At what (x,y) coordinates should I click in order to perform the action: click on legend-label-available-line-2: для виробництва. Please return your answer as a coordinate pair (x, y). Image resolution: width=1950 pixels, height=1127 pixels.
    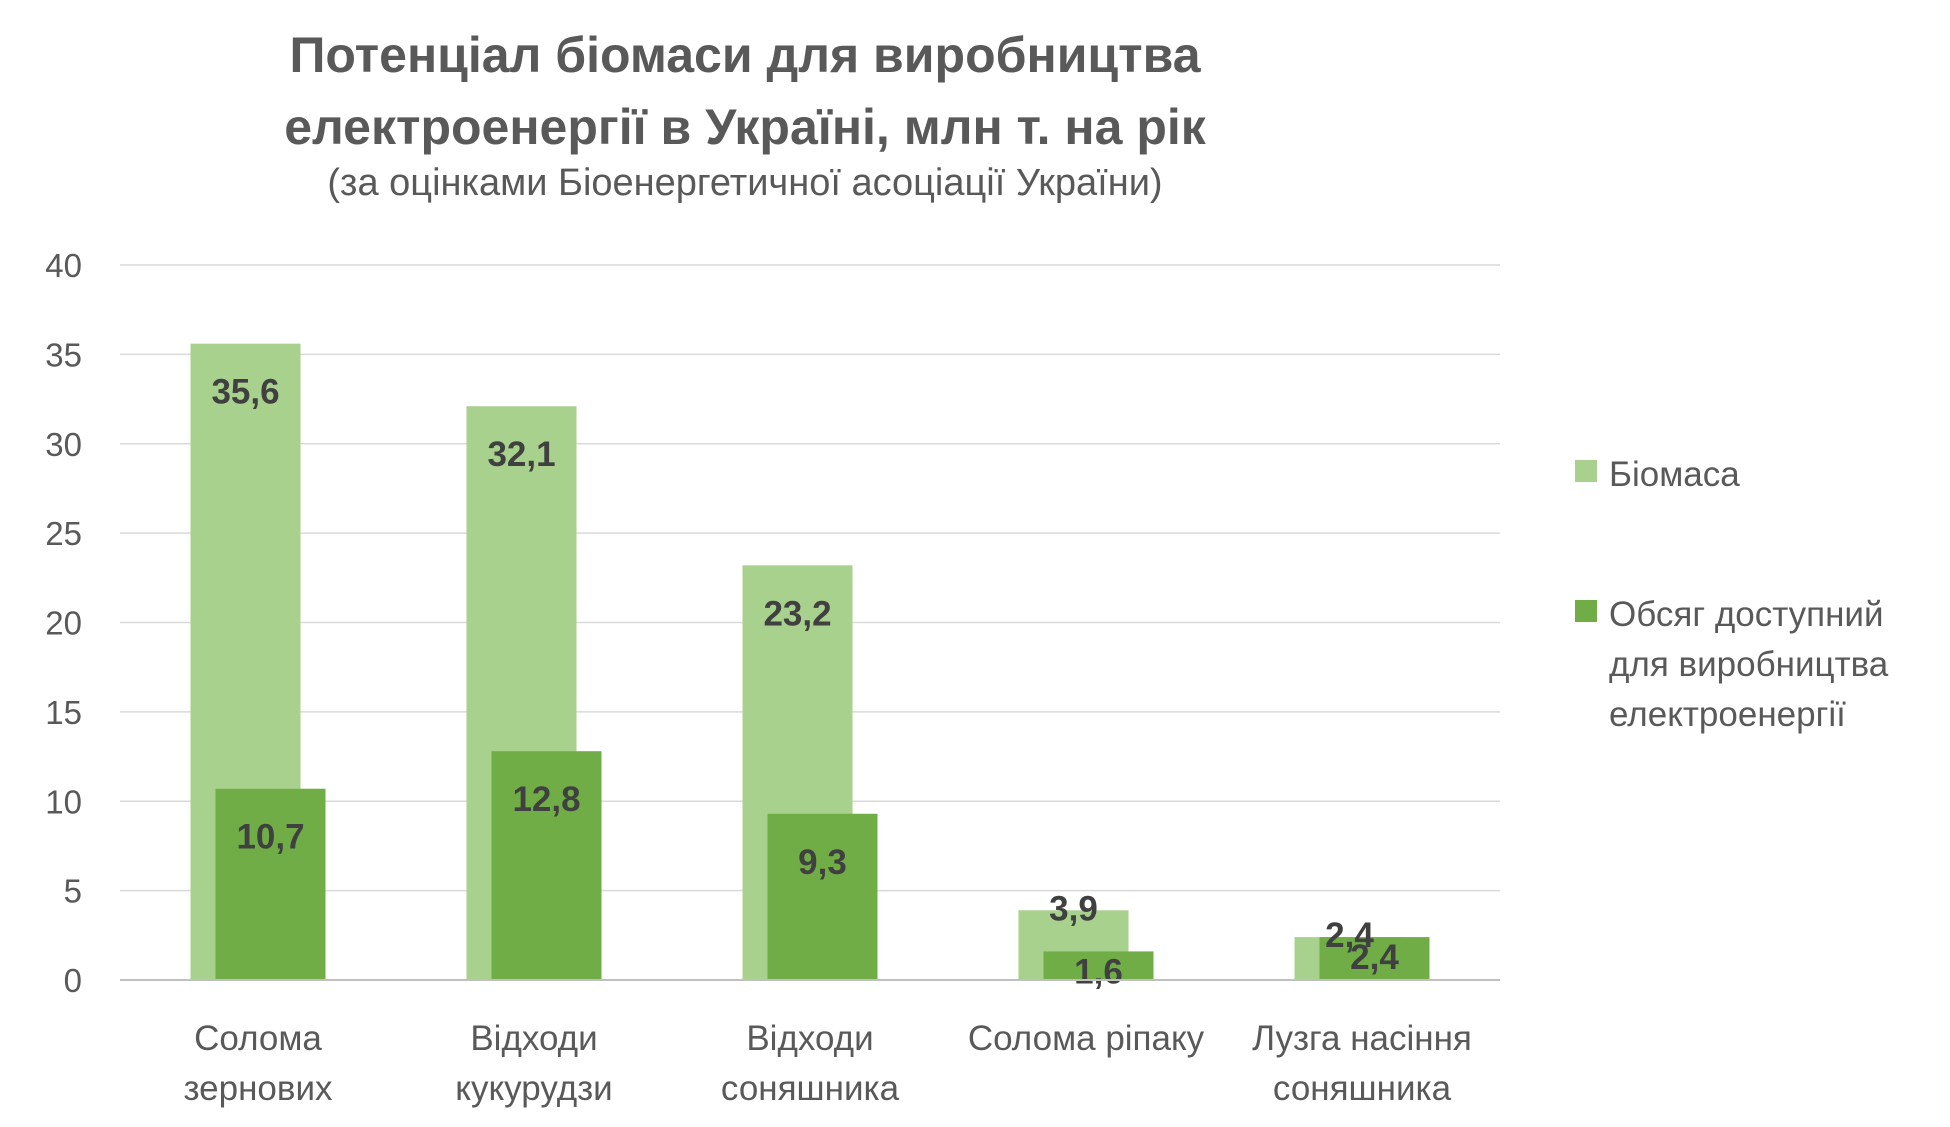
    Looking at the image, I should click on (1749, 664).